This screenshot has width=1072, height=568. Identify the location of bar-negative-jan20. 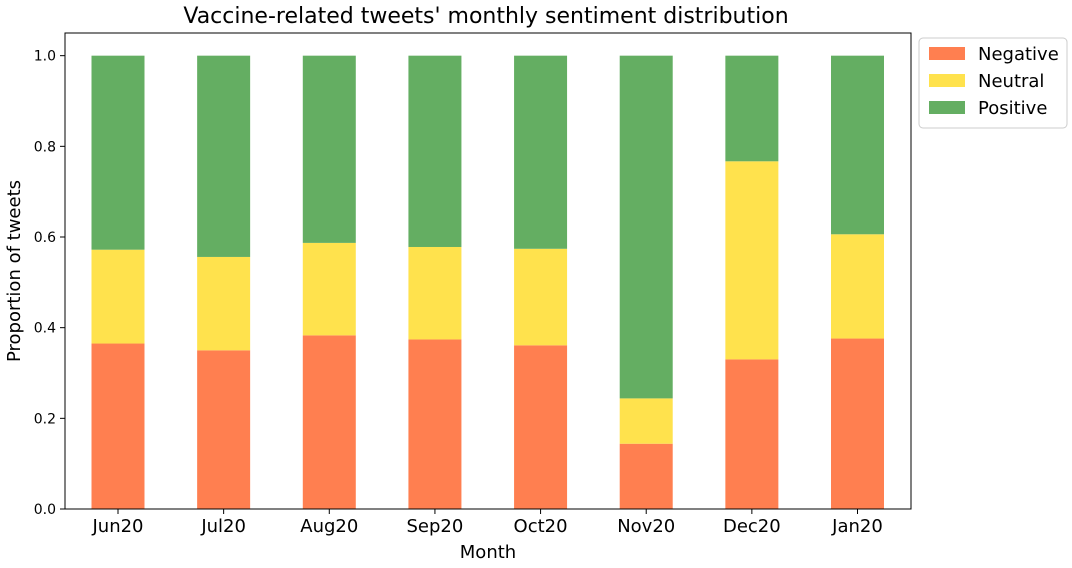
(857, 423).